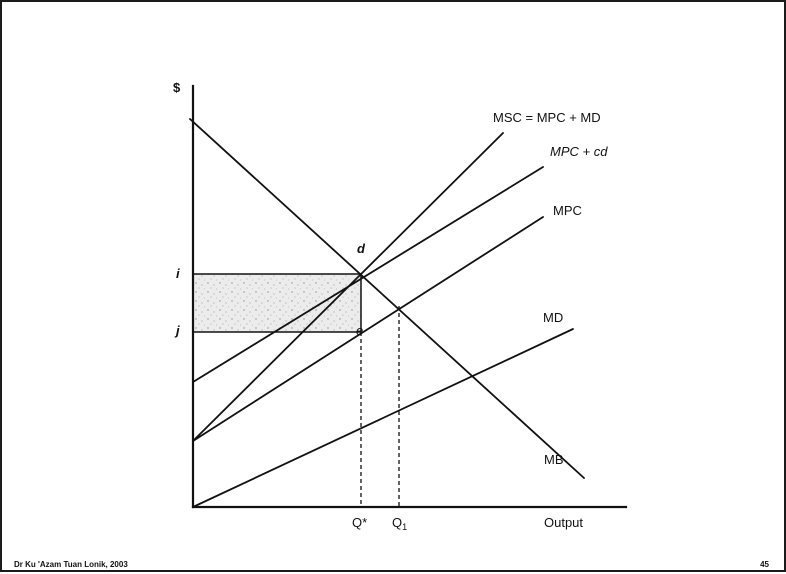 The width and height of the screenshot is (786, 574). What do you see at coordinates (579, 151) in the screenshot?
I see `mpc-cd-label: MPC + cd` at bounding box center [579, 151].